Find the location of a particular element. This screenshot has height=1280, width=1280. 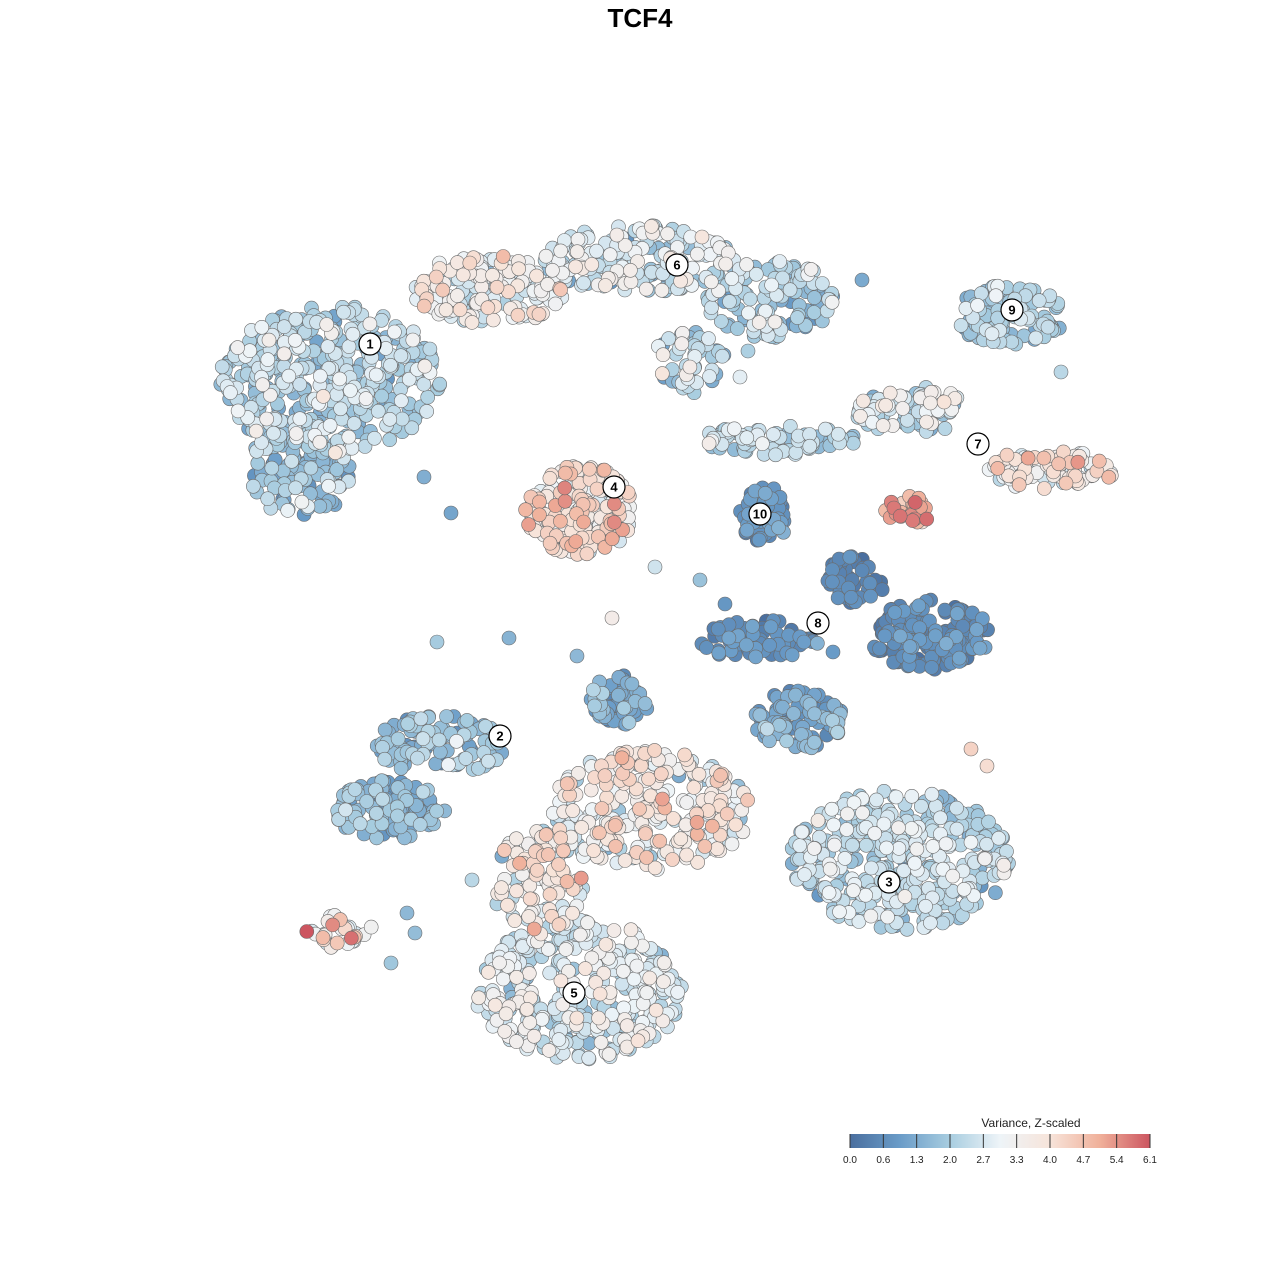

cluster-label-text: 5 is located at coordinates (573, 993).